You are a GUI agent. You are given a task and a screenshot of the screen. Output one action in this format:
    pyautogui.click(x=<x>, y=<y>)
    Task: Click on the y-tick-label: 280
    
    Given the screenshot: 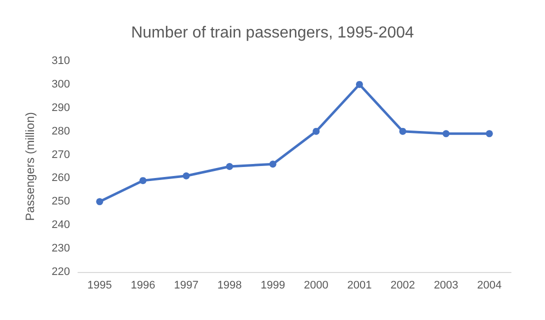 What is the action you would take?
    pyautogui.click(x=61, y=131)
    